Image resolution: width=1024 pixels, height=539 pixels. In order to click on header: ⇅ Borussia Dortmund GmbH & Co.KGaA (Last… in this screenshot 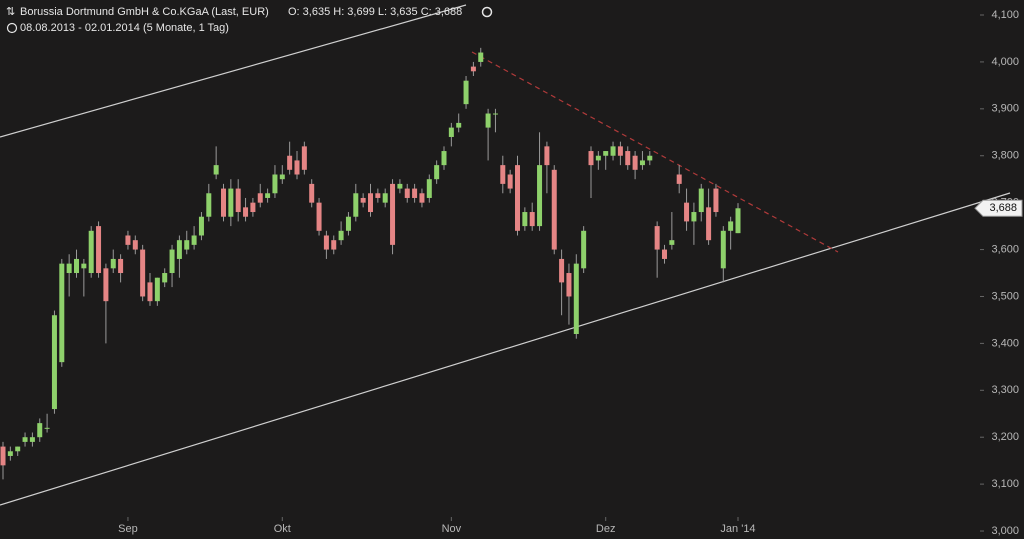, I will do `click(249, 20)`.